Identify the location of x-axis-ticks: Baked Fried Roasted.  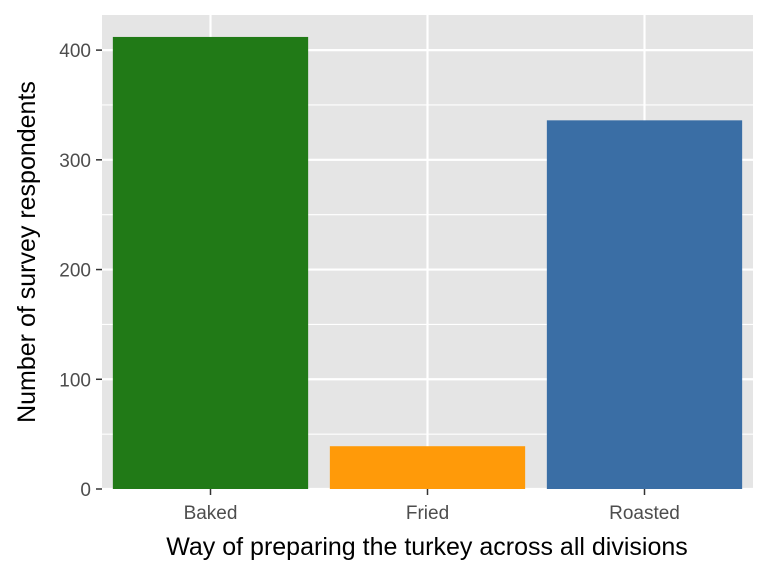
(432, 506).